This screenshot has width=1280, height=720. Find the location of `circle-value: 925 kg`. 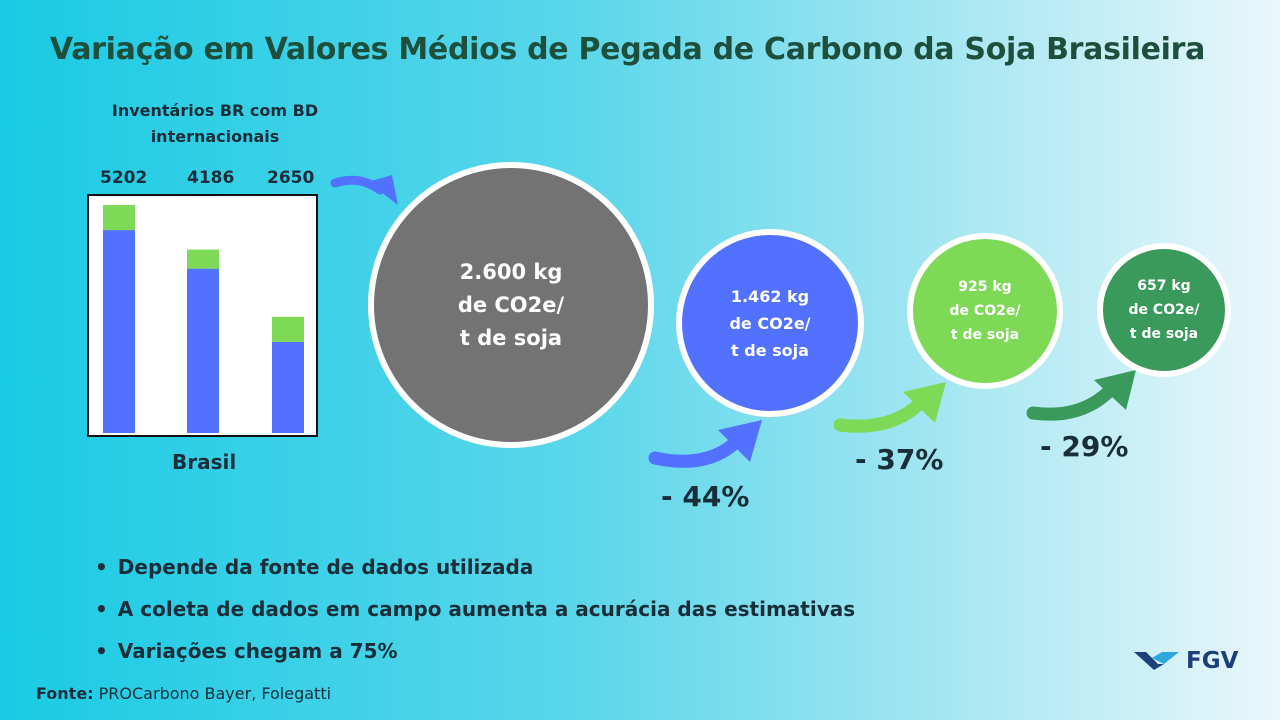

circle-value: 925 kg is located at coordinates (985, 287).